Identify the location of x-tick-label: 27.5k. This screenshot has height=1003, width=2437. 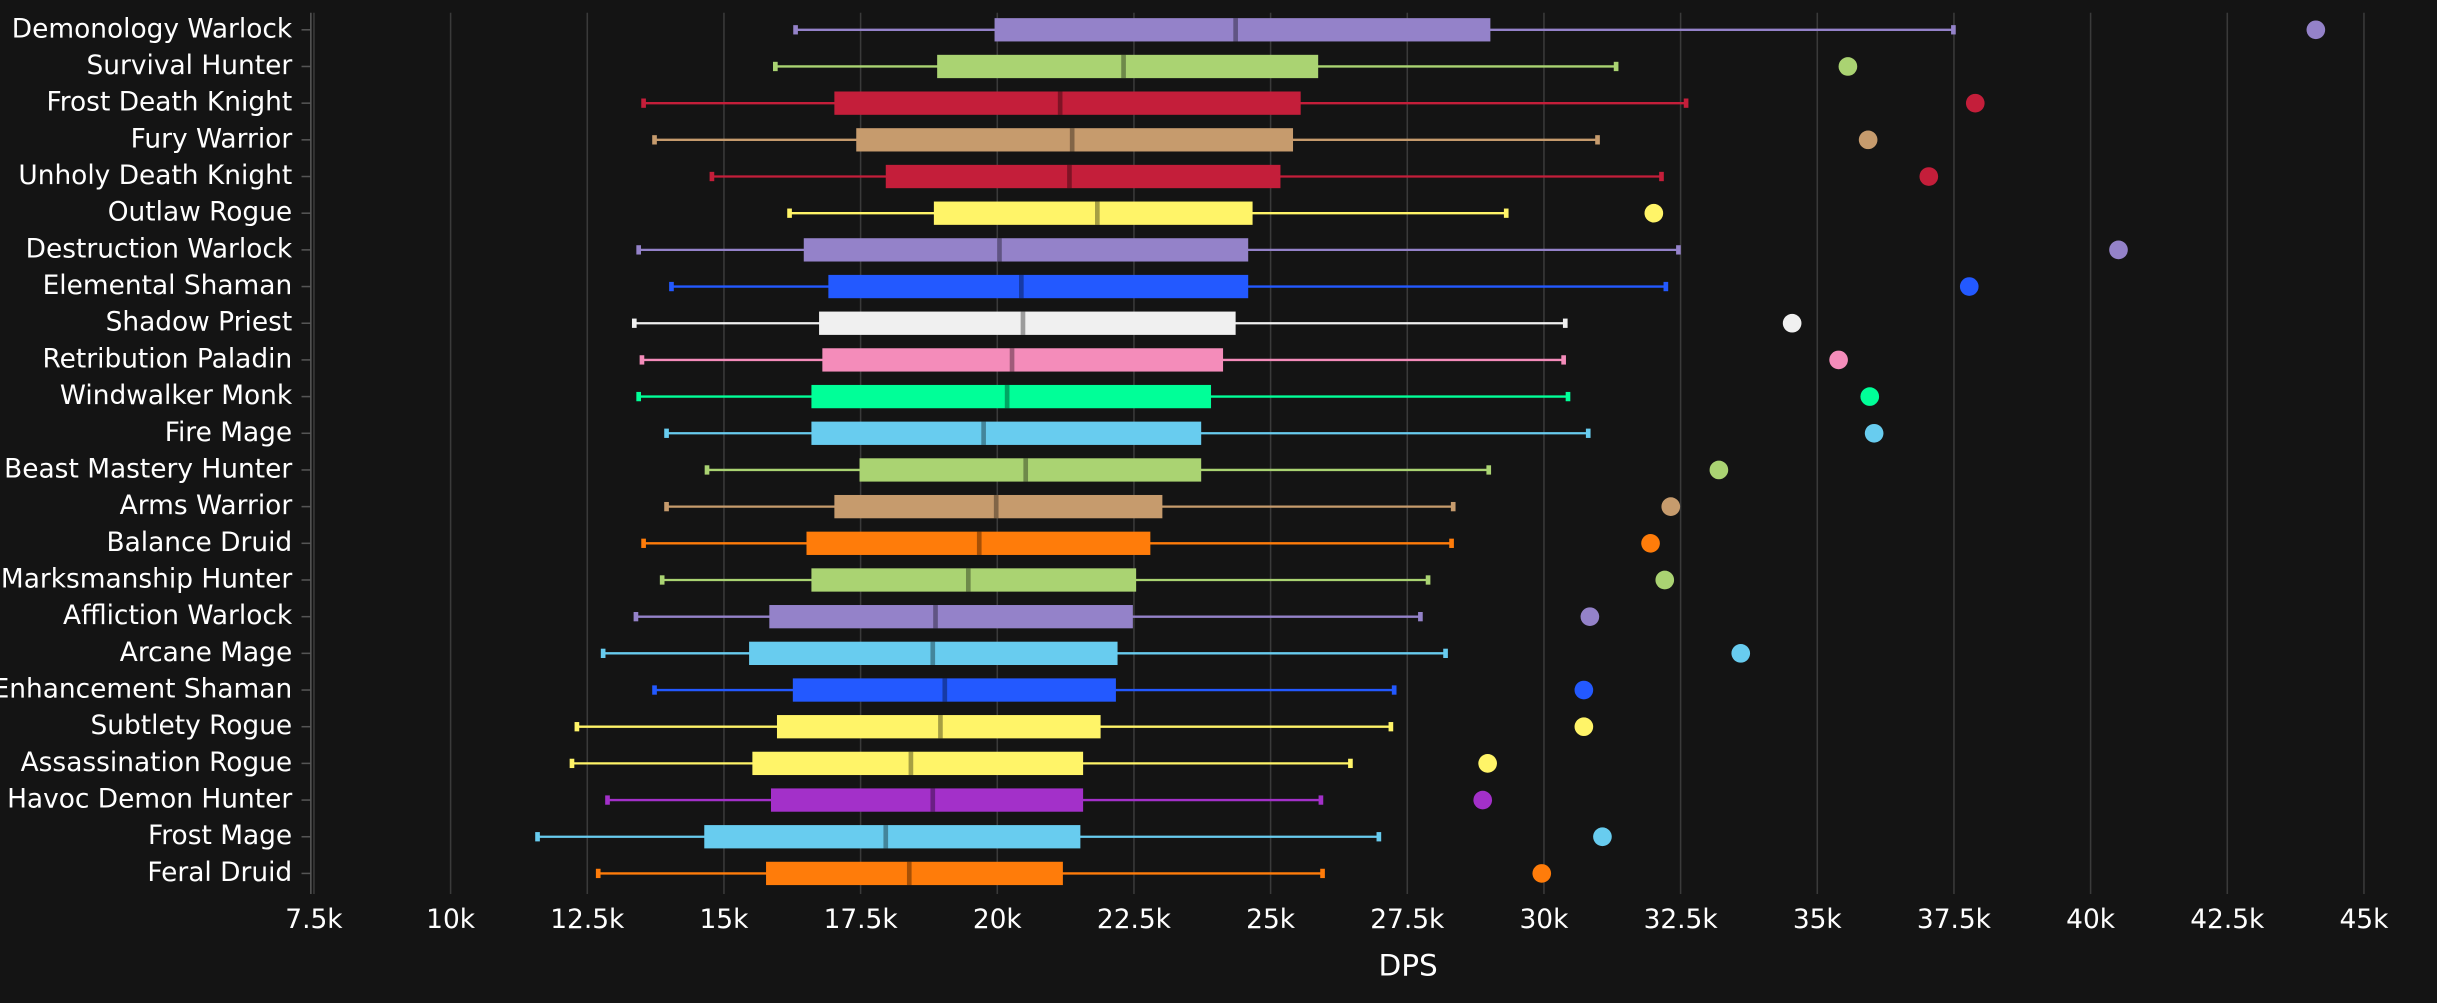
(1407, 919).